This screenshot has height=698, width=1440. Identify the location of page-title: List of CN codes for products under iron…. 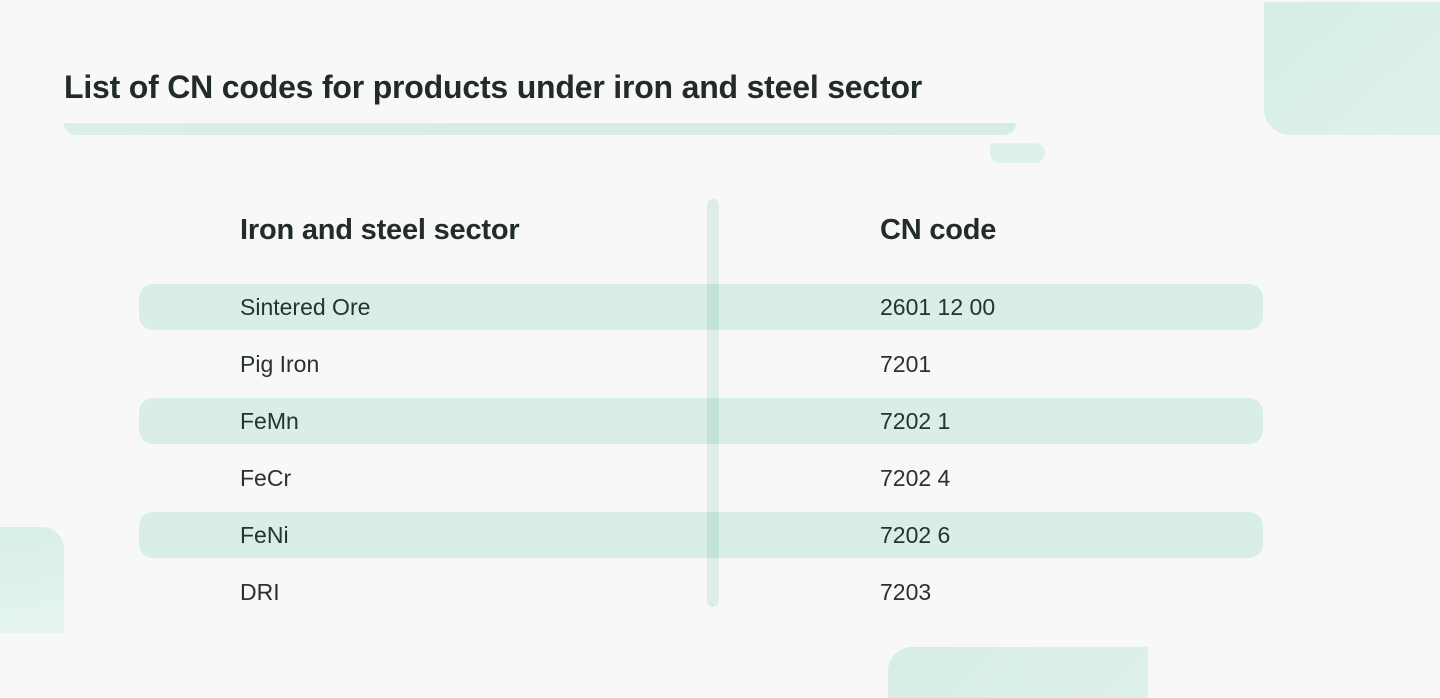
(493, 87).